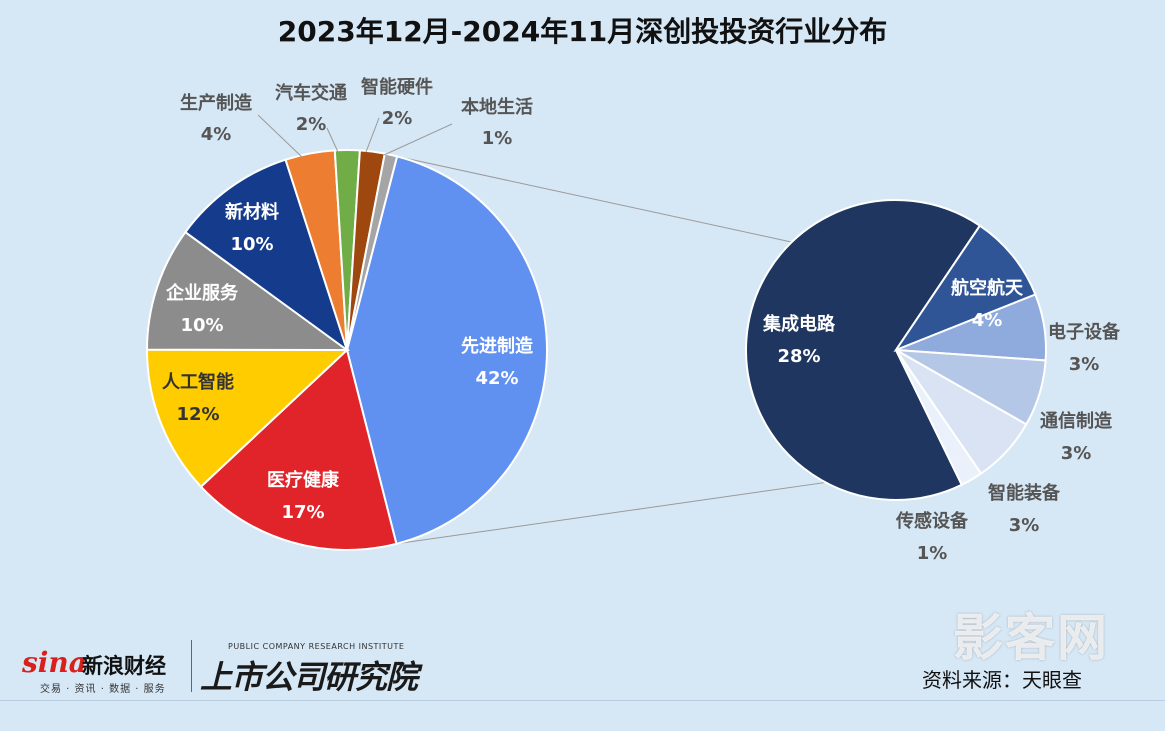  Describe the element at coordinates (197, 414) in the screenshot. I see `main-slice-value-label: 12%` at that location.